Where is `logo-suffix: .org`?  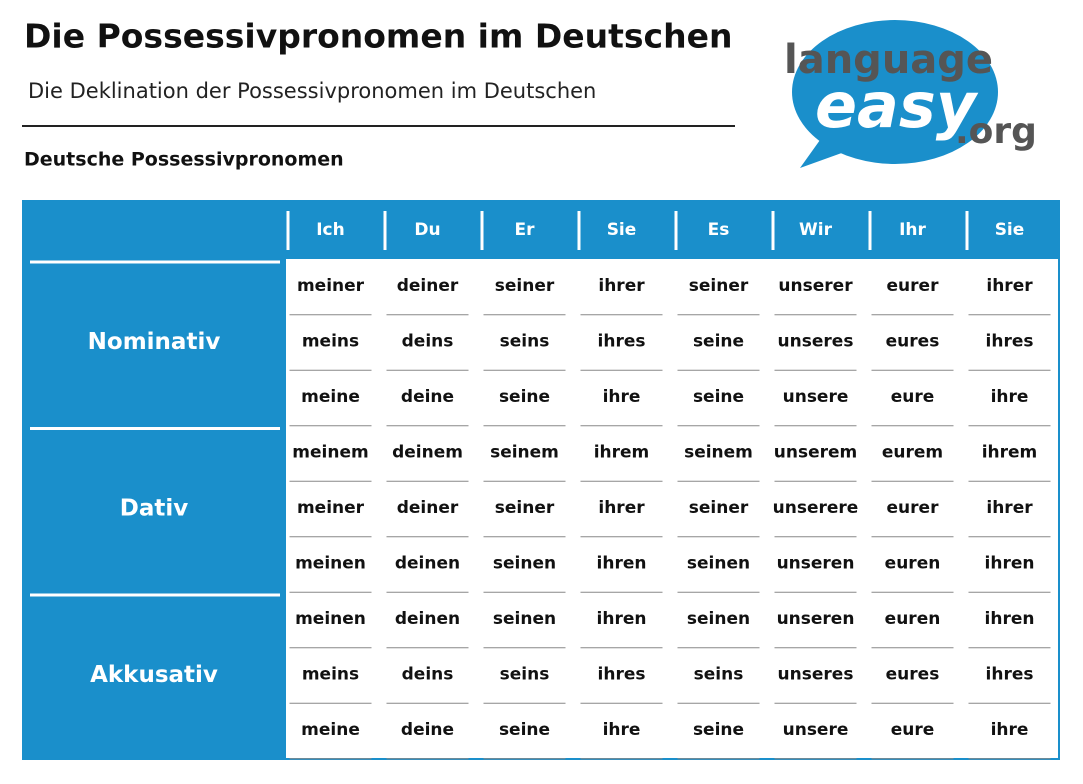 logo-suffix: .org is located at coordinates (996, 131).